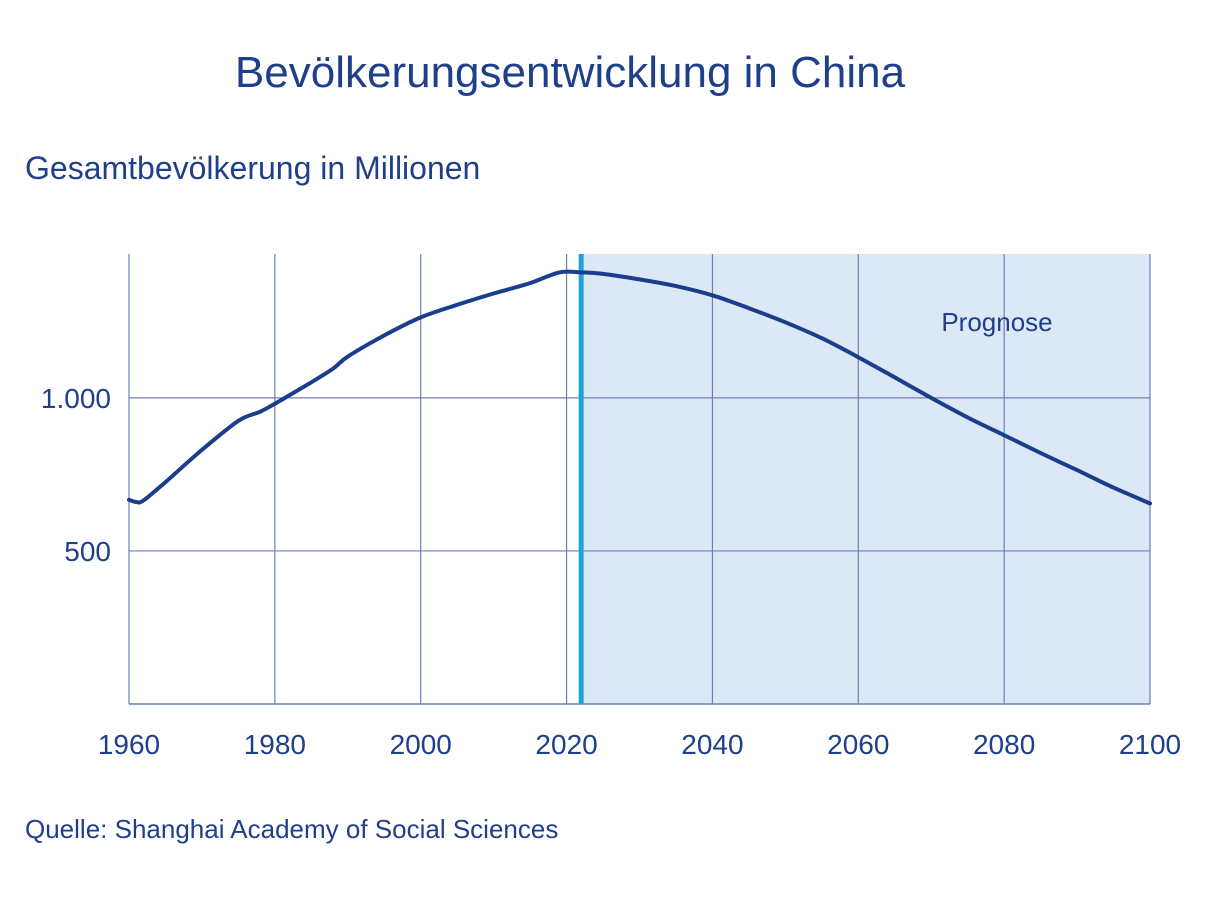 The width and height of the screenshot is (1230, 910). Describe the element at coordinates (996, 322) in the screenshot. I see `forecast-label: Prognose` at that location.